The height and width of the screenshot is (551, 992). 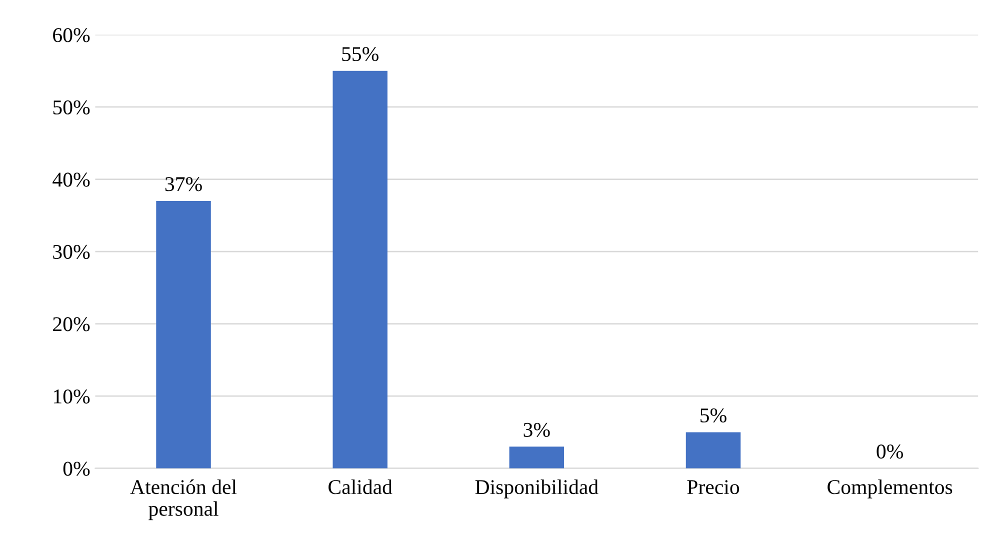 I want to click on x-tick-label: Calidad, so click(x=360, y=486).